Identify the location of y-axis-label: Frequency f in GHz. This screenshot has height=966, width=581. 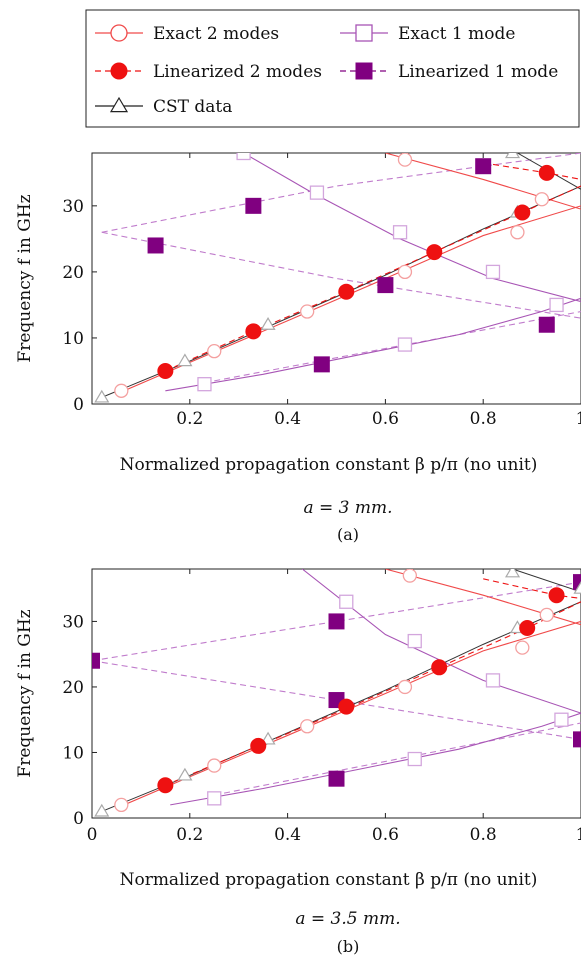
(25, 278).